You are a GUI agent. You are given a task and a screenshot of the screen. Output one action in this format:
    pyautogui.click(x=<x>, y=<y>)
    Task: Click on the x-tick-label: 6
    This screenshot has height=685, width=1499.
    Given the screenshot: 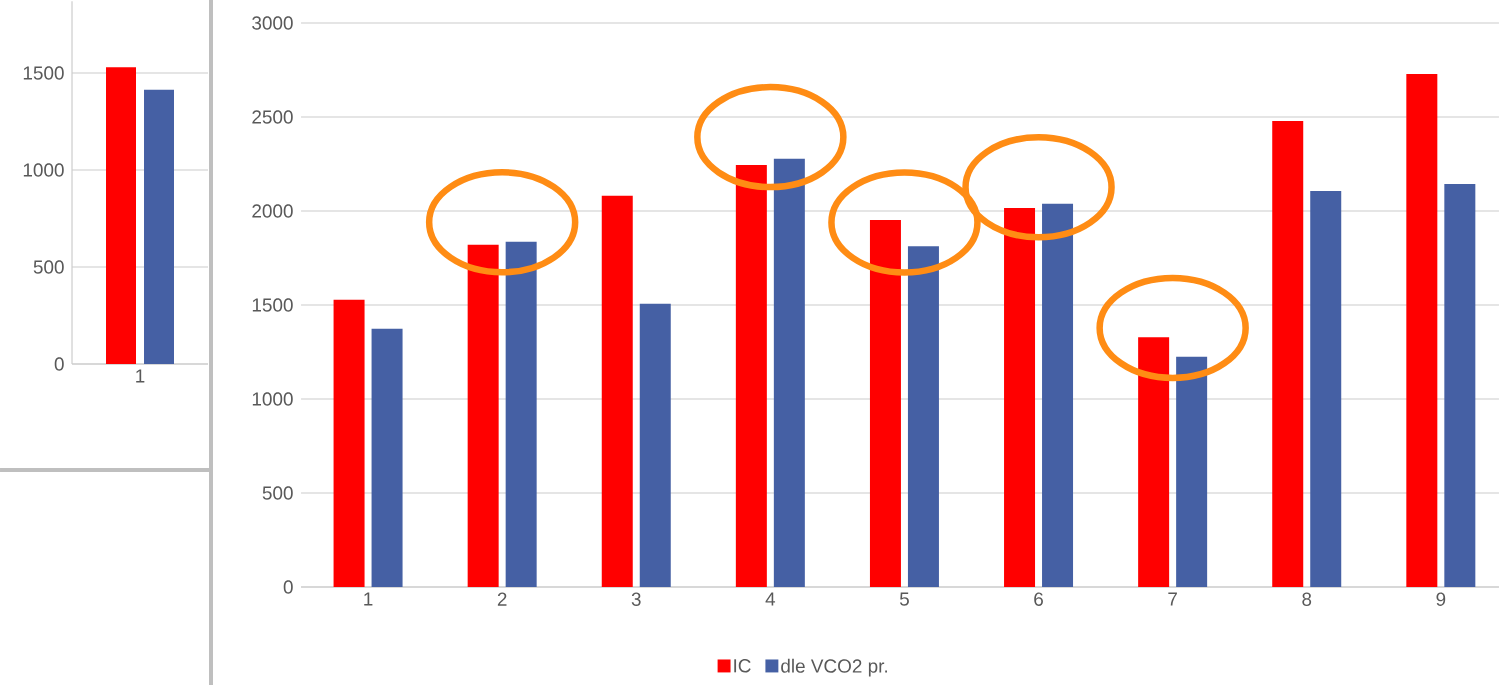 What is the action you would take?
    pyautogui.click(x=1038, y=599)
    